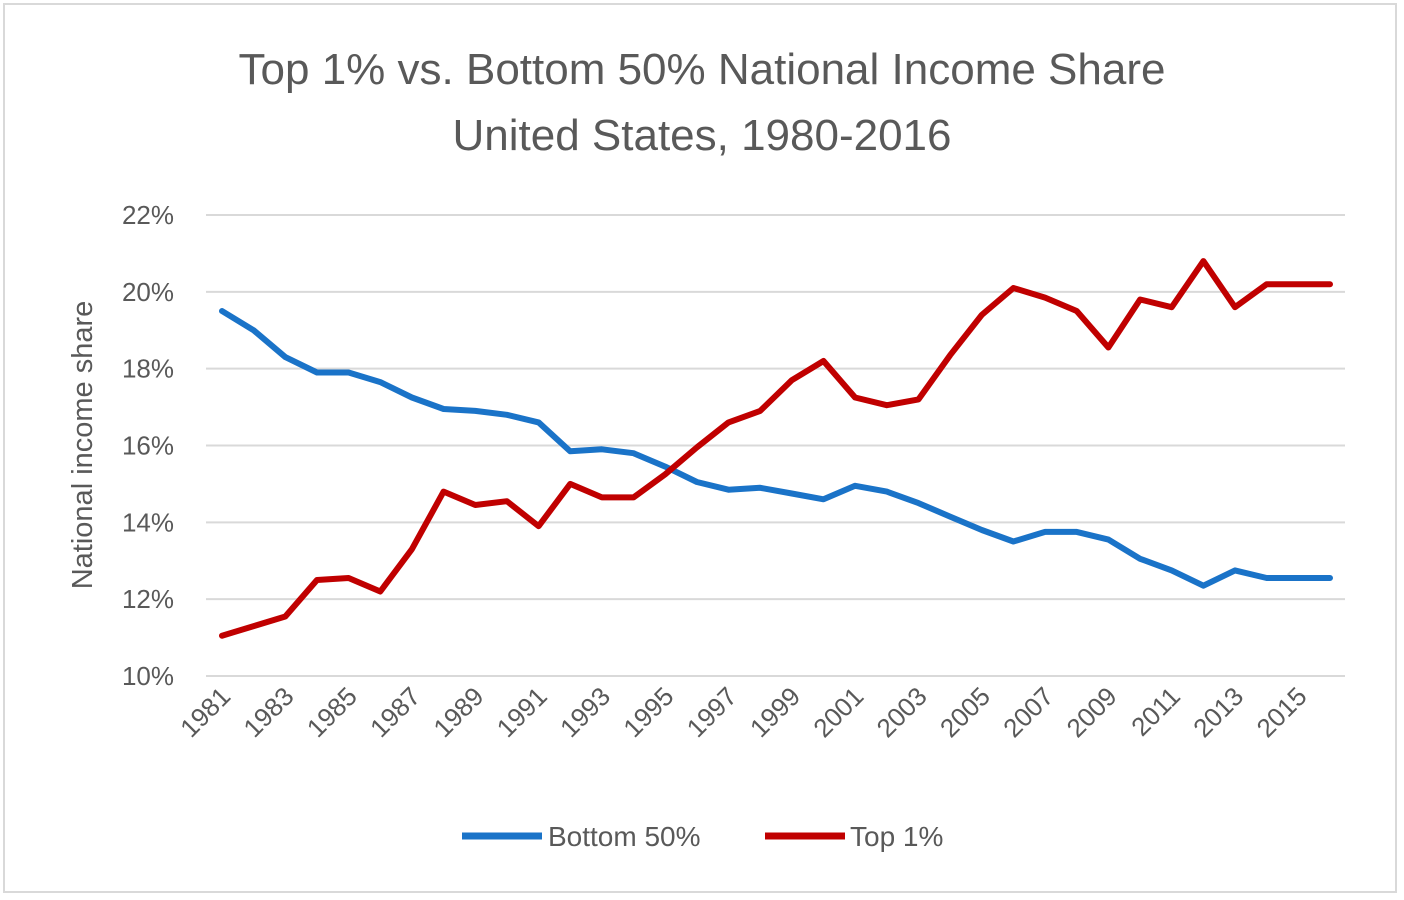 This screenshot has width=1404, height=900. Describe the element at coordinates (148, 599) in the screenshot. I see `y-tick-label: 12%` at that location.